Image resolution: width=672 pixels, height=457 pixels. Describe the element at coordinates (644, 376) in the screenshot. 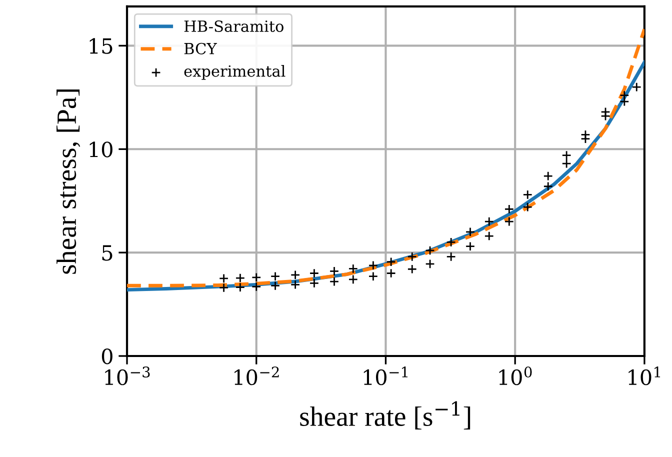

I see `x-tick-label: 10$^{1}$` at that location.